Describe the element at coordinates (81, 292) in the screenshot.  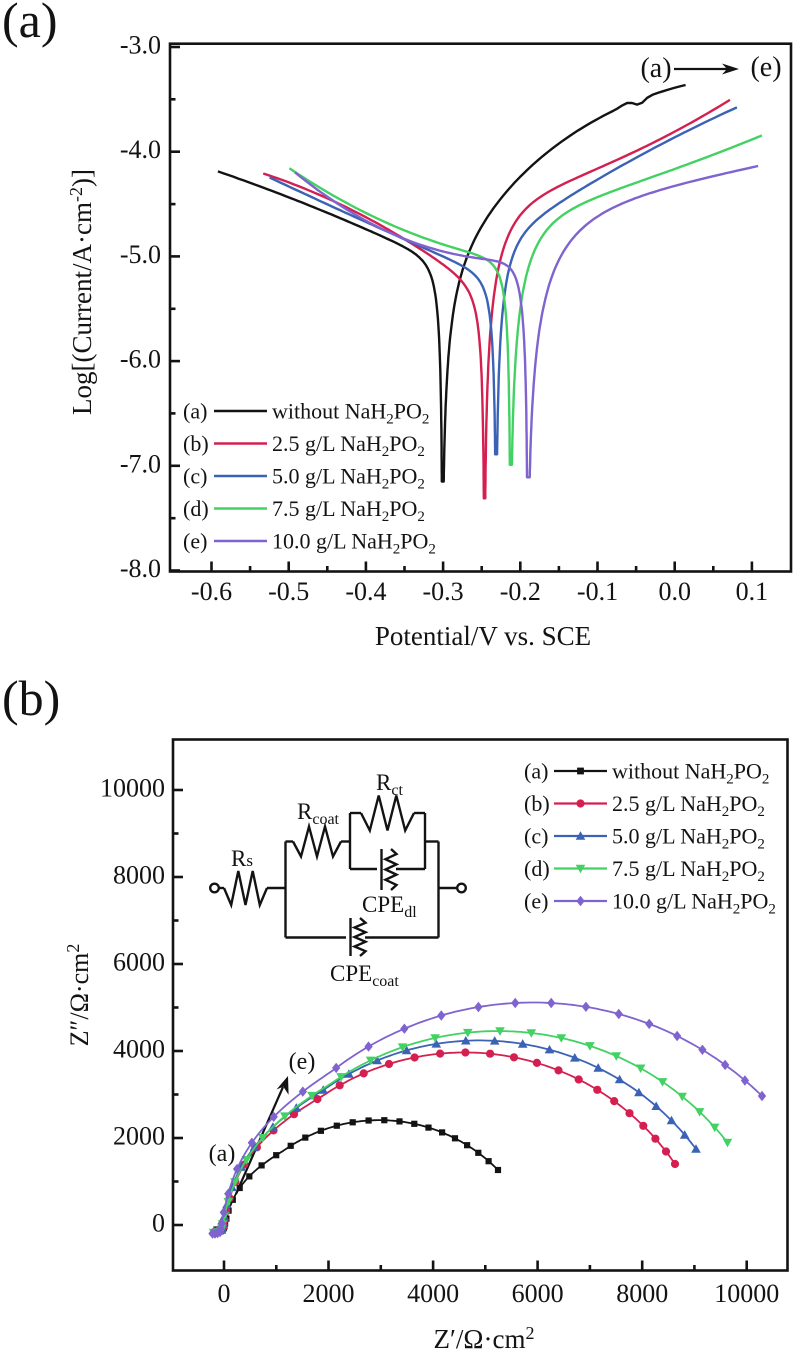
I see `svg-text: Log[(Current/A·cm-2)]` at that location.